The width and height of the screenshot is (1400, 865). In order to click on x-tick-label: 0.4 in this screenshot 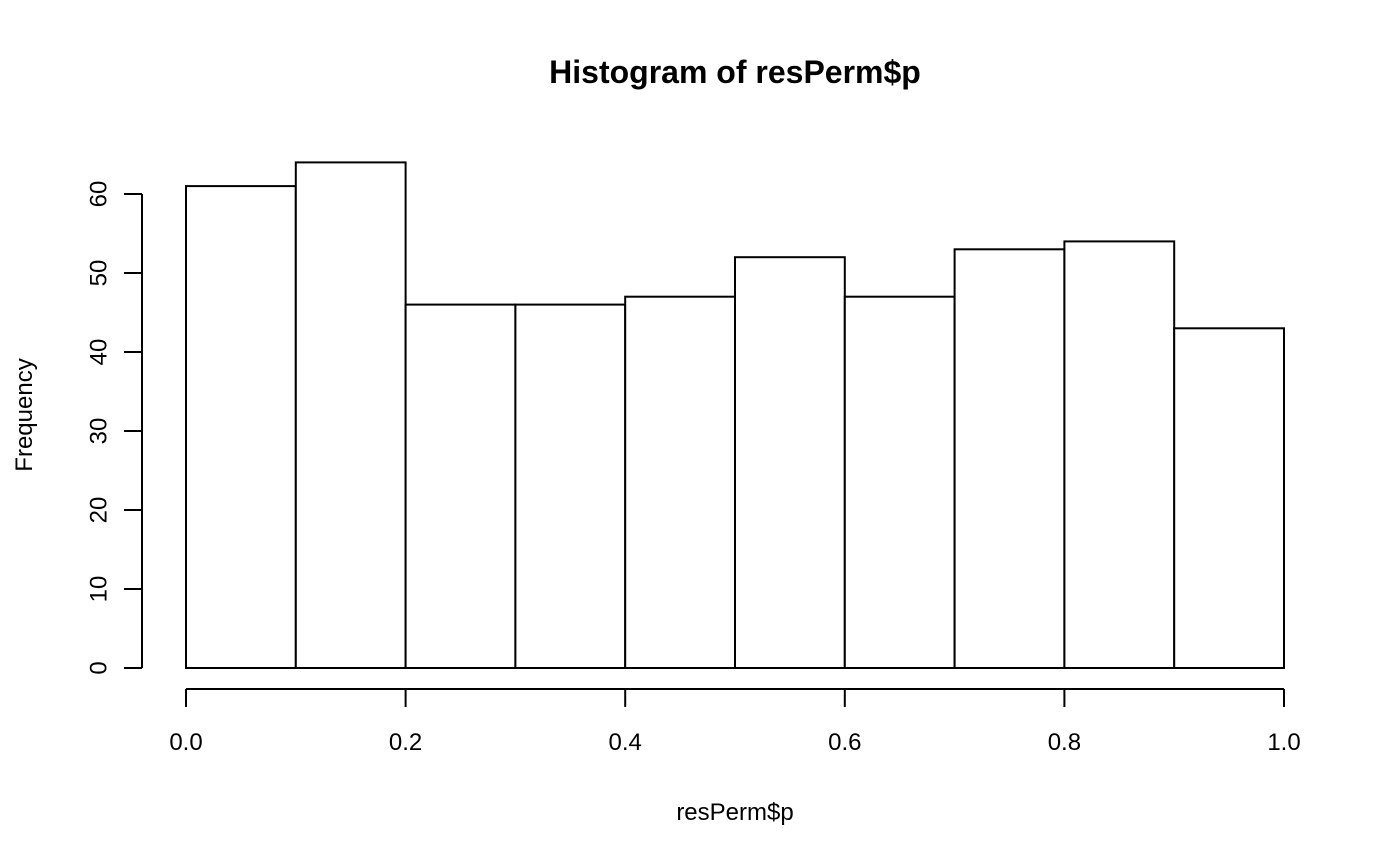, I will do `click(625, 742)`.